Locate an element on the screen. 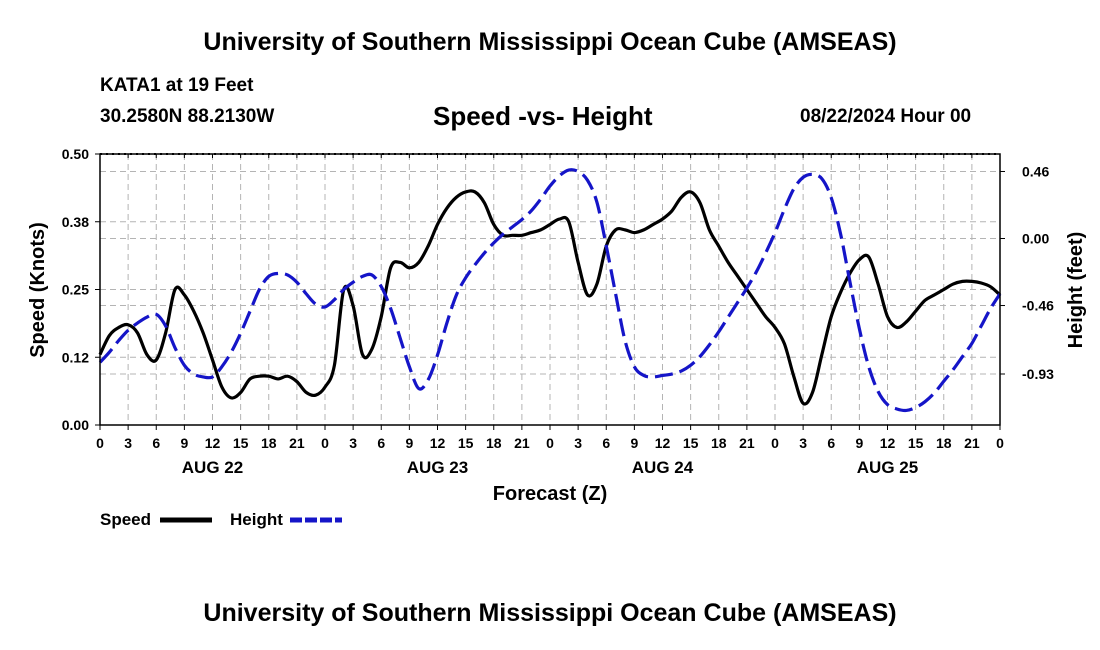 The height and width of the screenshot is (650, 1100). legend: Speed Height is located at coordinates (221, 519).